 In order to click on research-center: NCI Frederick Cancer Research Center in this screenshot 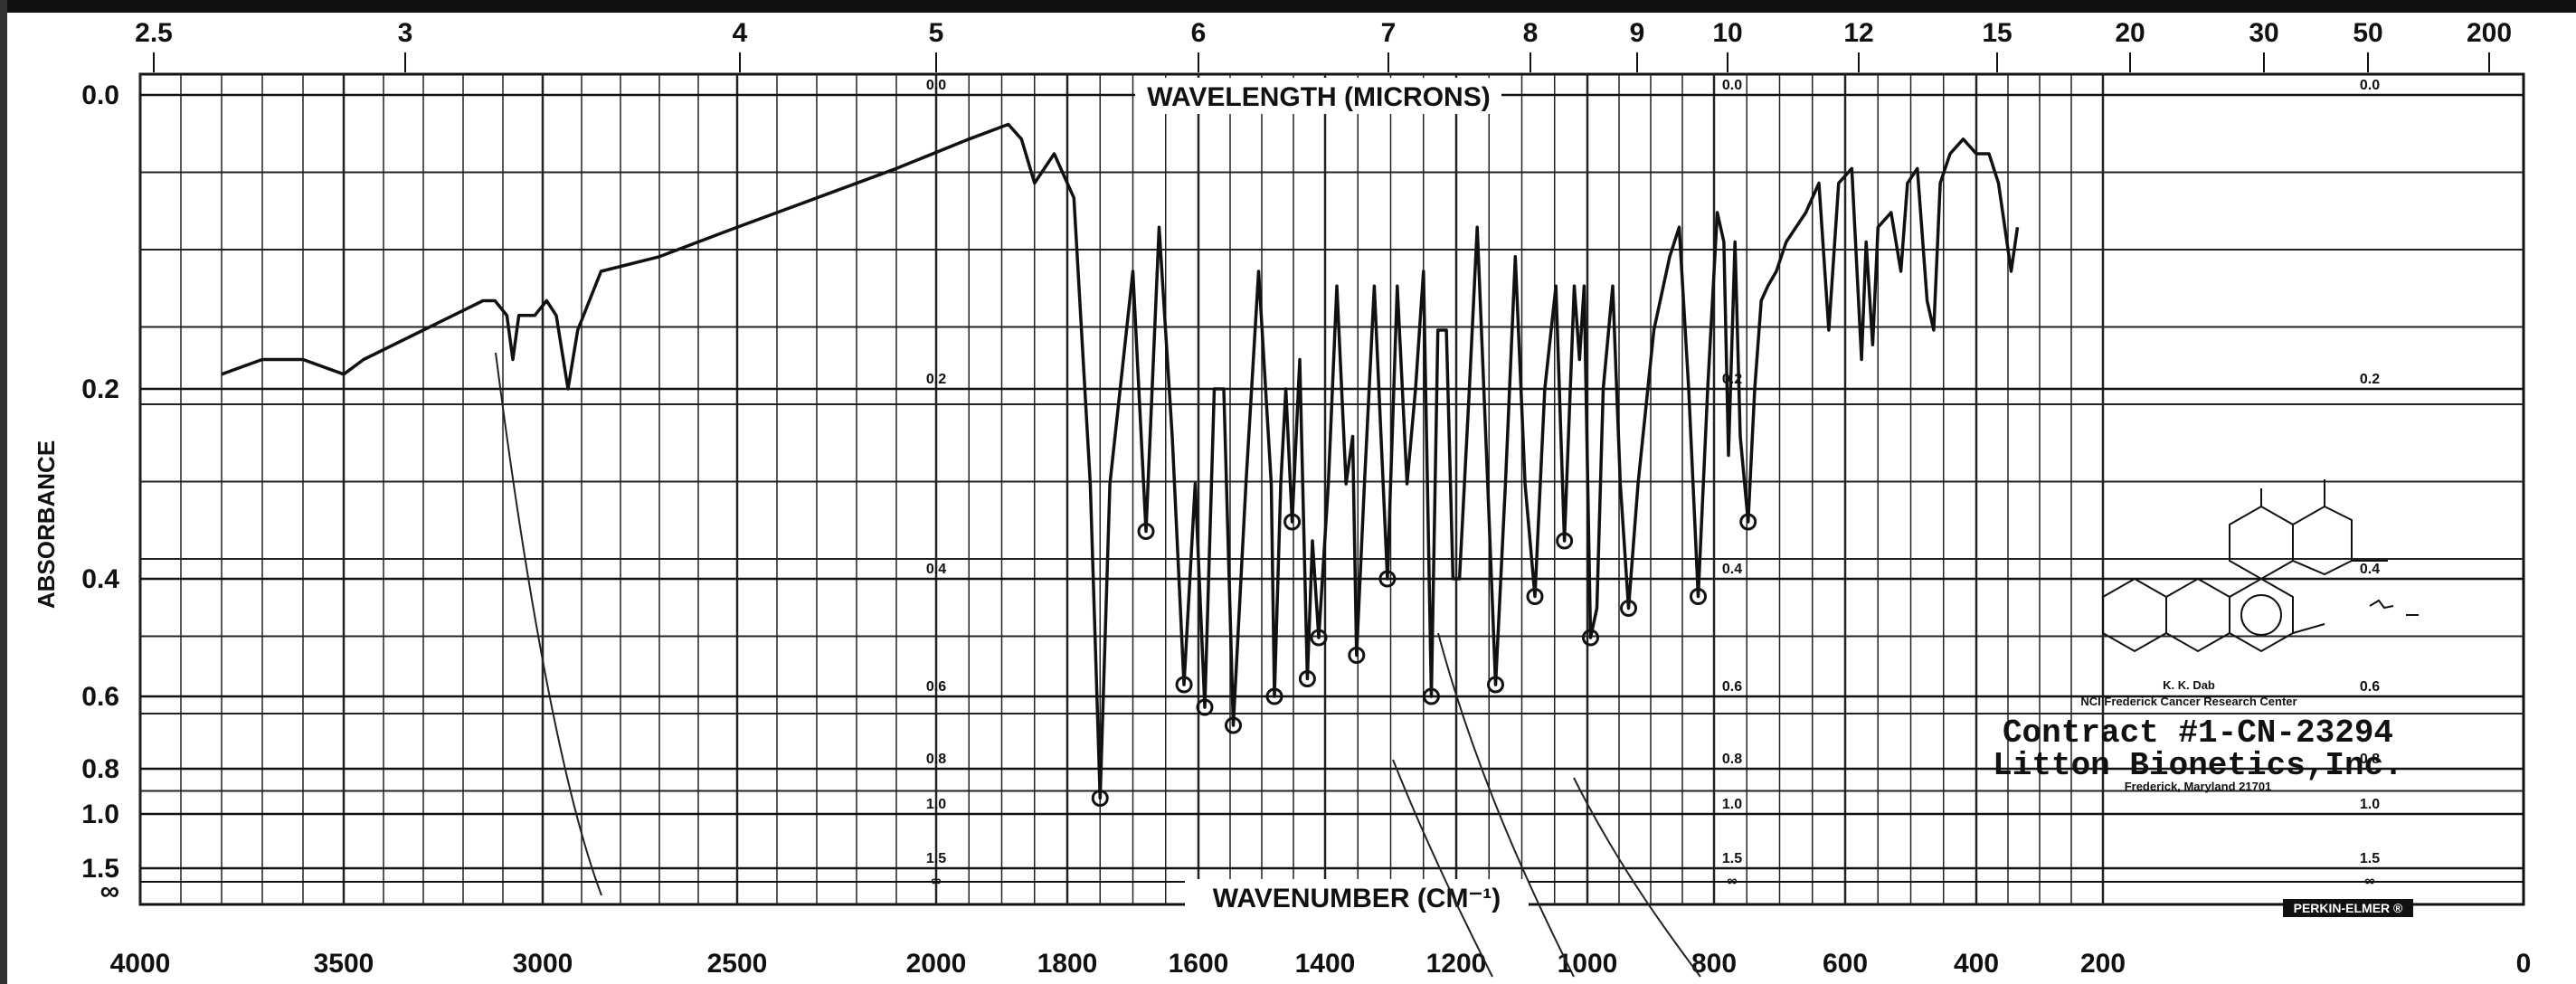, I will do `click(2188, 701)`.